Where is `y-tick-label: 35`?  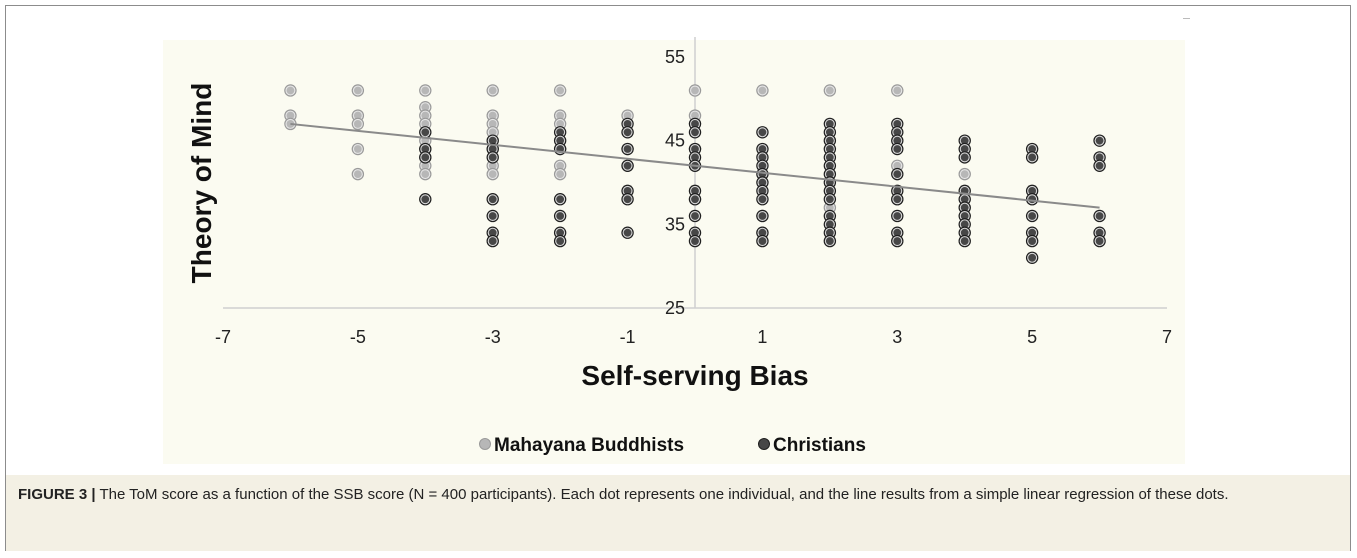
y-tick-label: 35 is located at coordinates (675, 224).